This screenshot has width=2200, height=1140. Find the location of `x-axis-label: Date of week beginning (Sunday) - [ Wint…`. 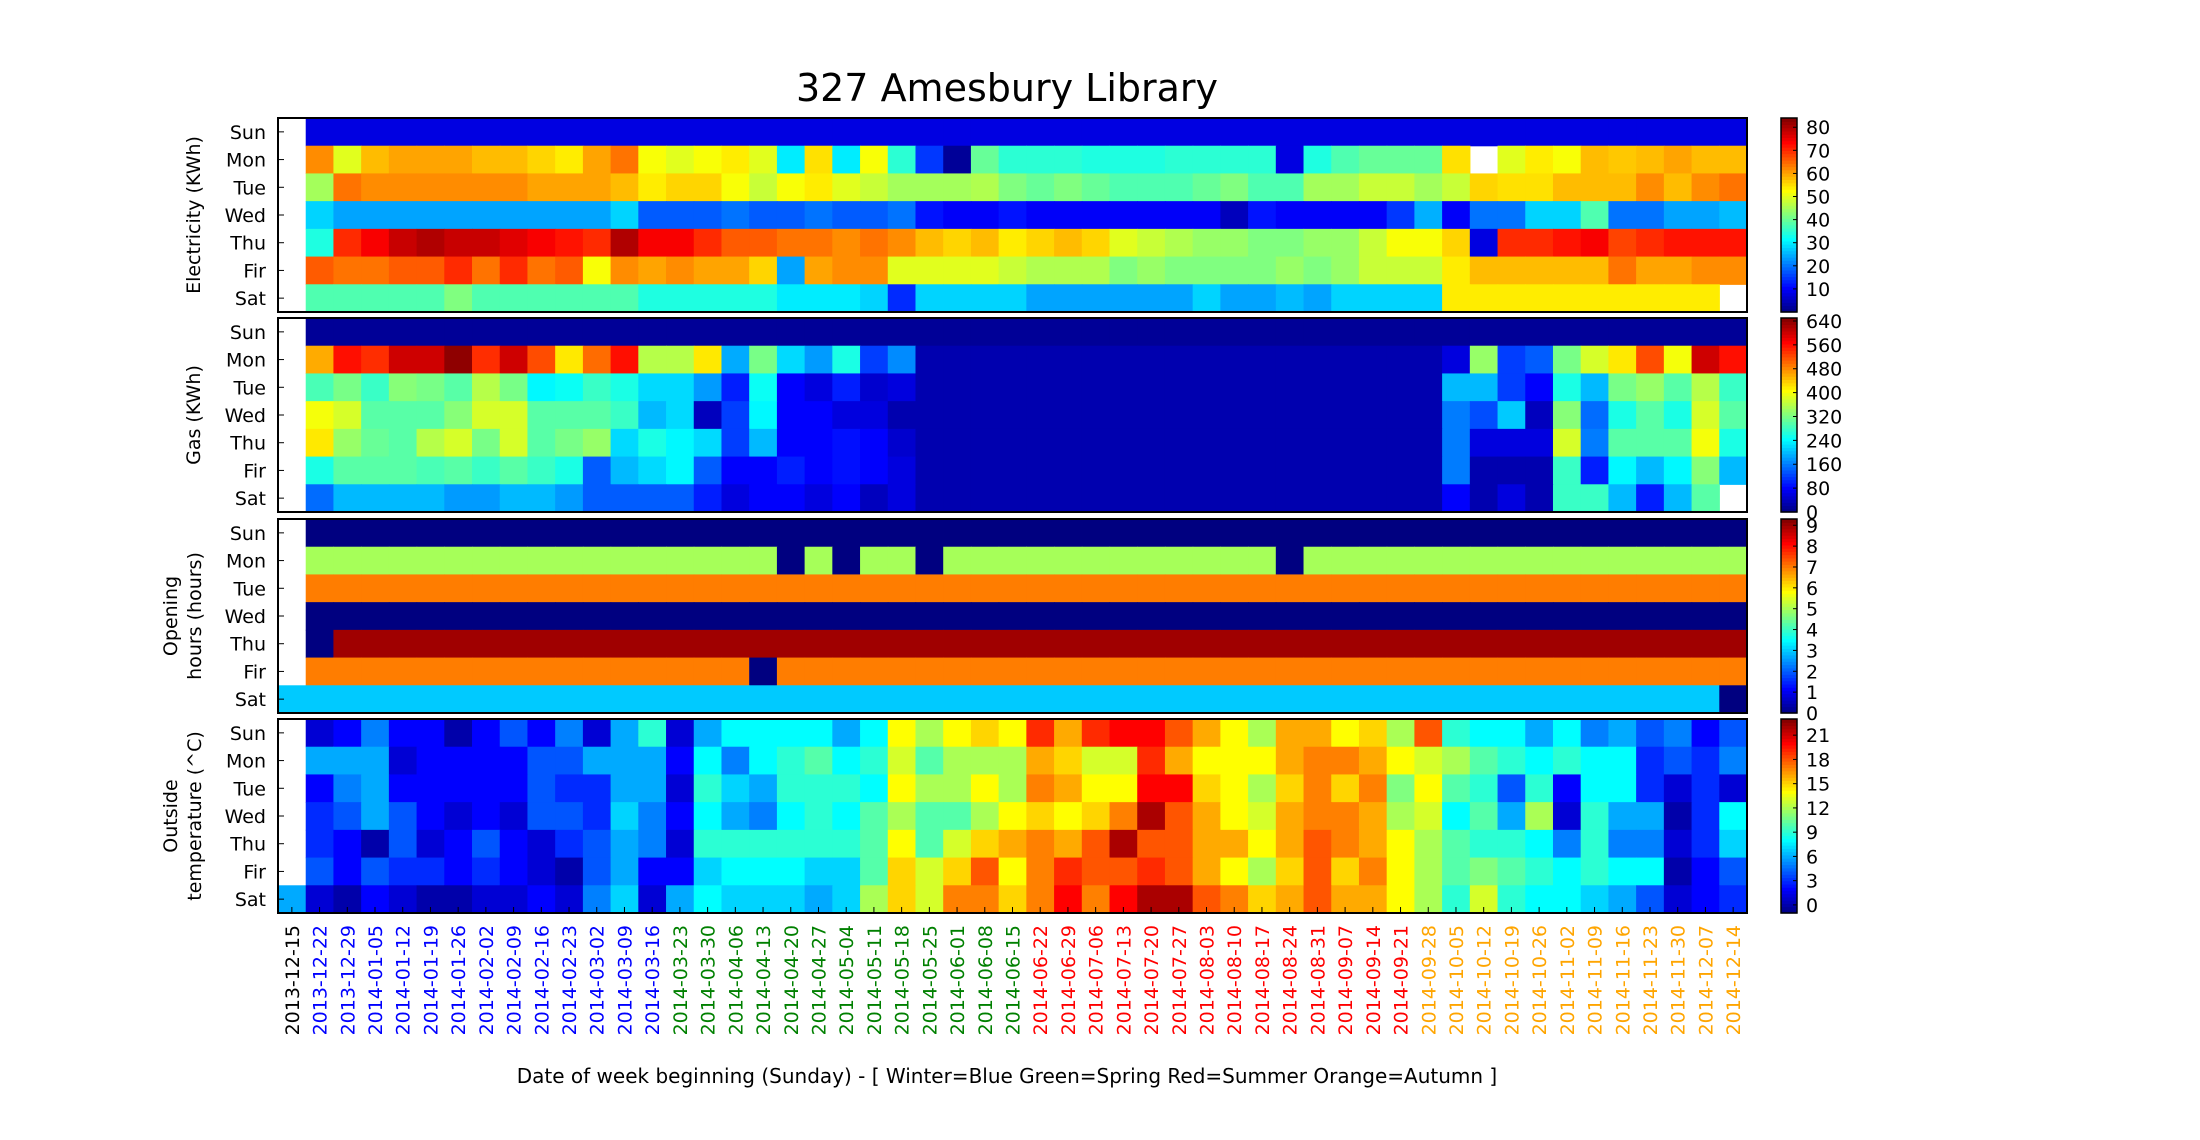

x-axis-label: Date of week beginning (Sunday) - [ Wint… is located at coordinates (1007, 1076).